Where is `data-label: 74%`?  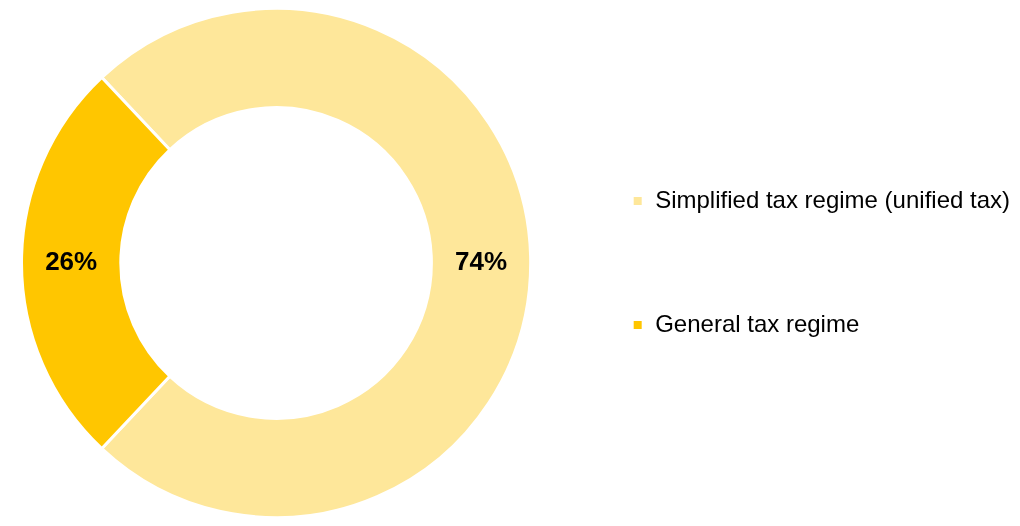
data-label: 74% is located at coordinates (481, 261).